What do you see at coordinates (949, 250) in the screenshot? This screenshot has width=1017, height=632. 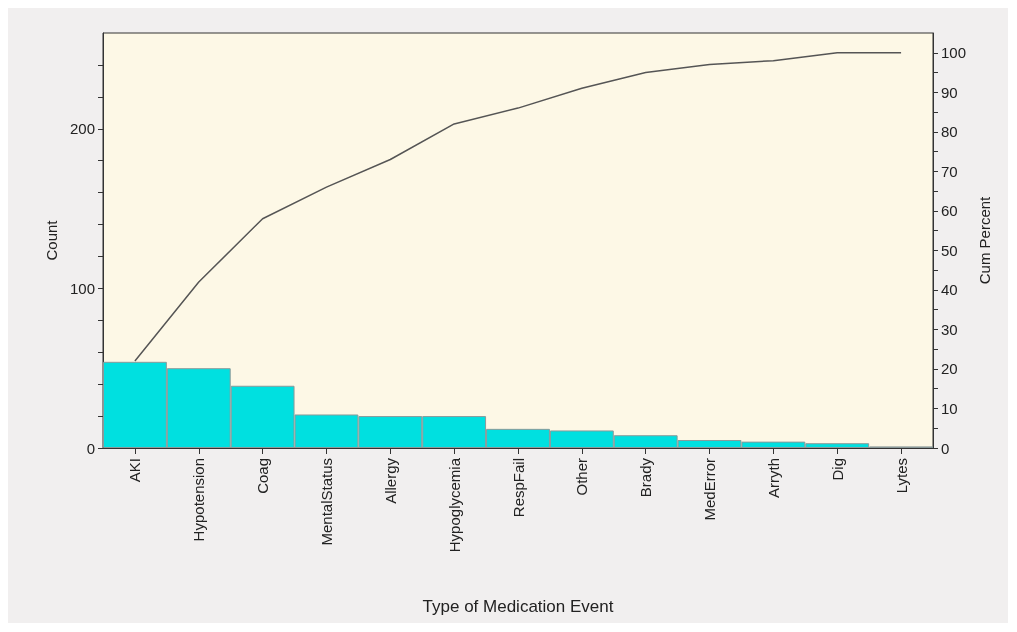 I see `y2-tick-label: 50` at bounding box center [949, 250].